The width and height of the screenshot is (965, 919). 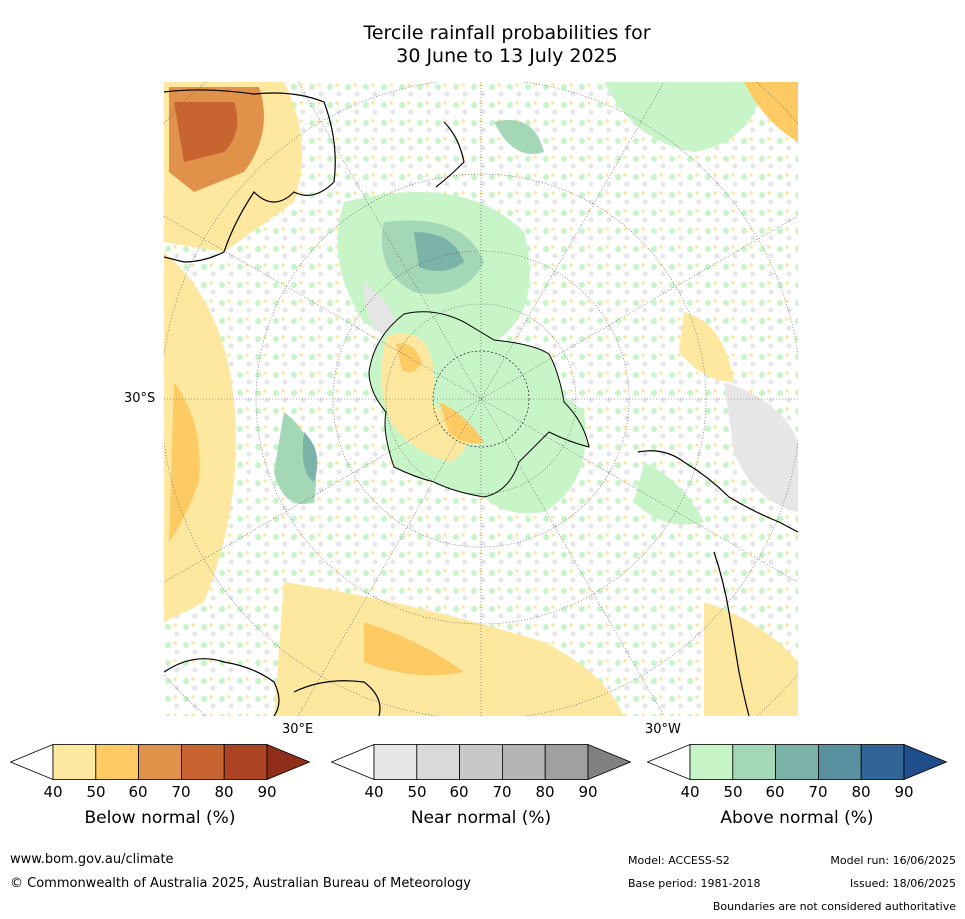 I want to click on title-line-2: 30 June to 13 July 2025, so click(x=507, y=56).